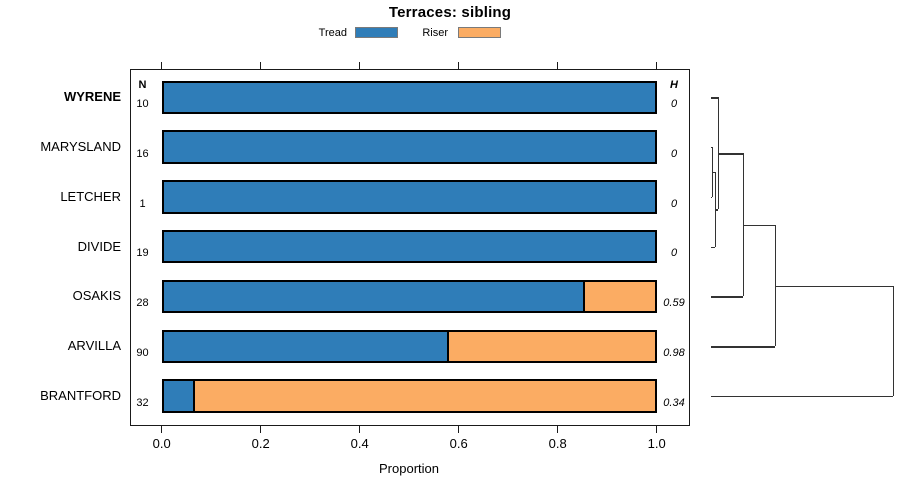 This screenshot has height=500, width=900. Describe the element at coordinates (161, 443) in the screenshot. I see `x-axis-tick-label: 0.0` at that location.